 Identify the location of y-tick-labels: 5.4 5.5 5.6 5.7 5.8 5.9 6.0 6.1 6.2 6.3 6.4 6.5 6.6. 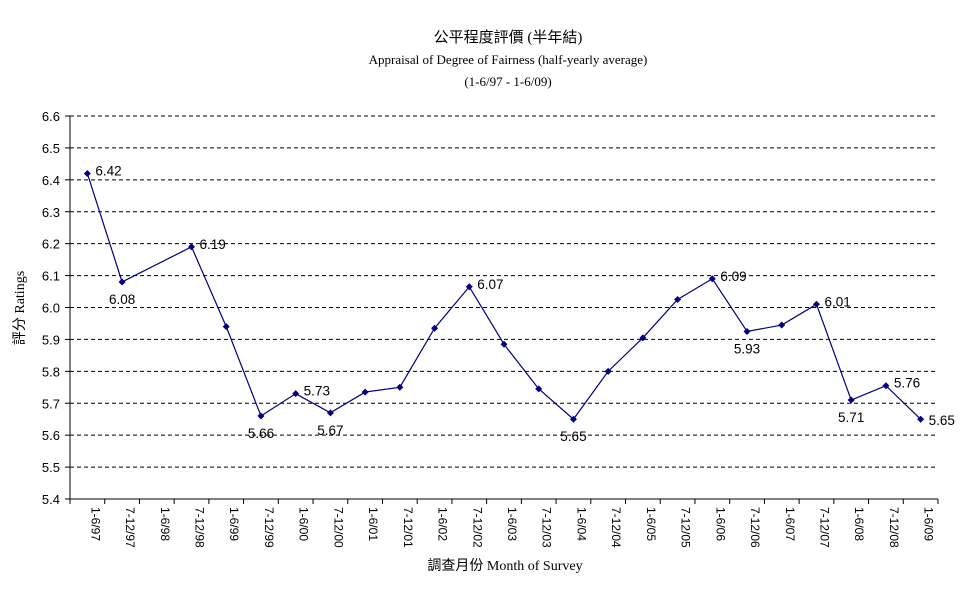
(51, 308).